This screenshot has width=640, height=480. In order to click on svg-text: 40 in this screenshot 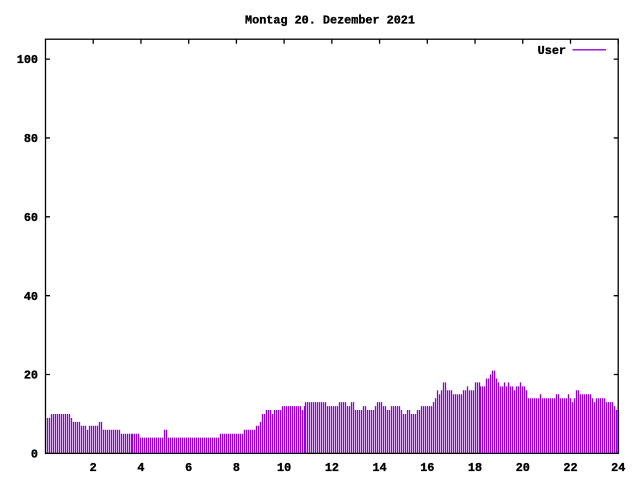, I will do `click(31, 297)`.